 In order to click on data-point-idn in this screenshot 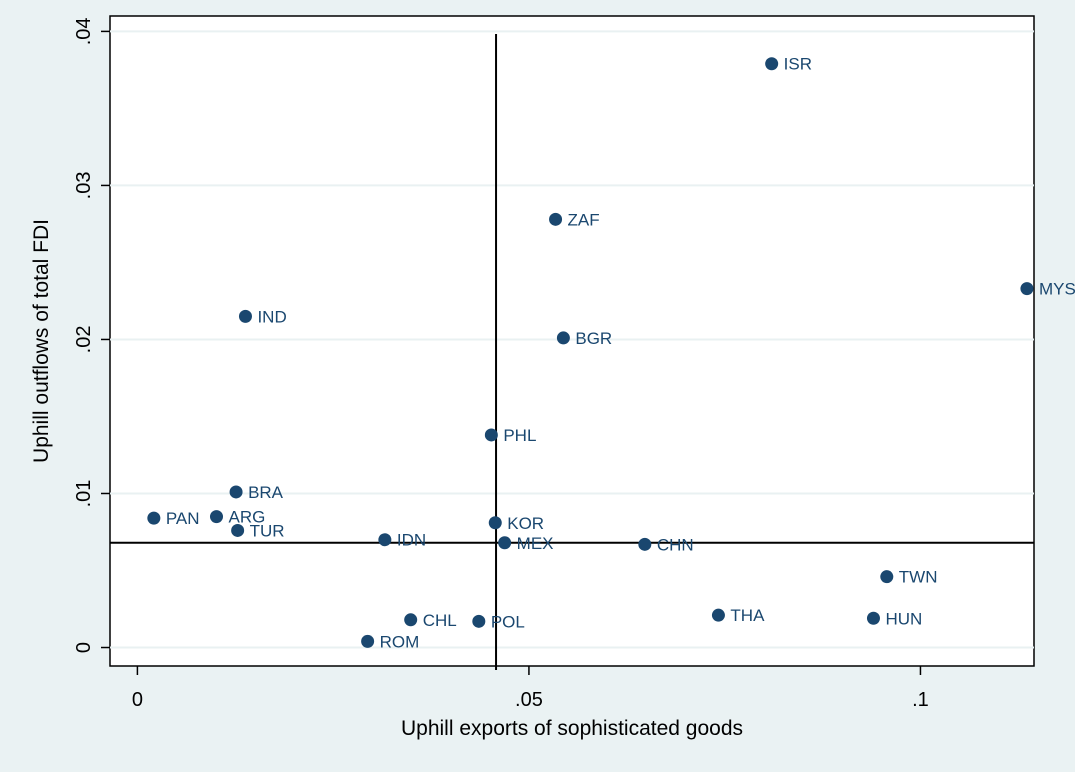, I will do `click(385, 540)`.